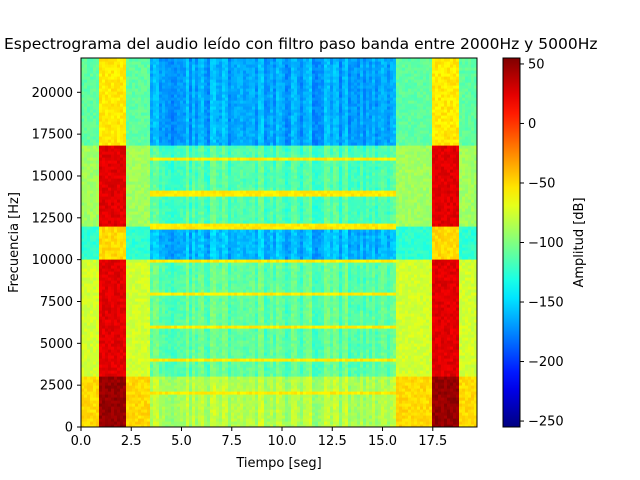 The image size is (640, 480). Describe the element at coordinates (131, 129) in the screenshot. I see `heatmap-cell-2067` at that location.